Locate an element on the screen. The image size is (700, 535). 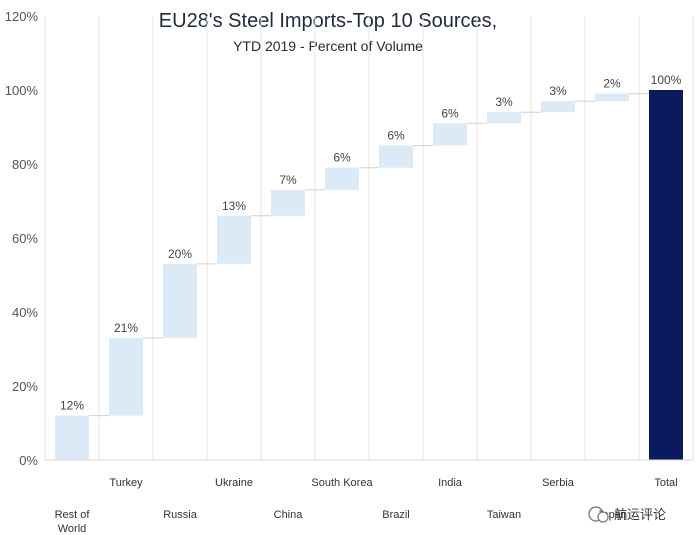
y-tick-label: 60% is located at coordinates (25, 238).